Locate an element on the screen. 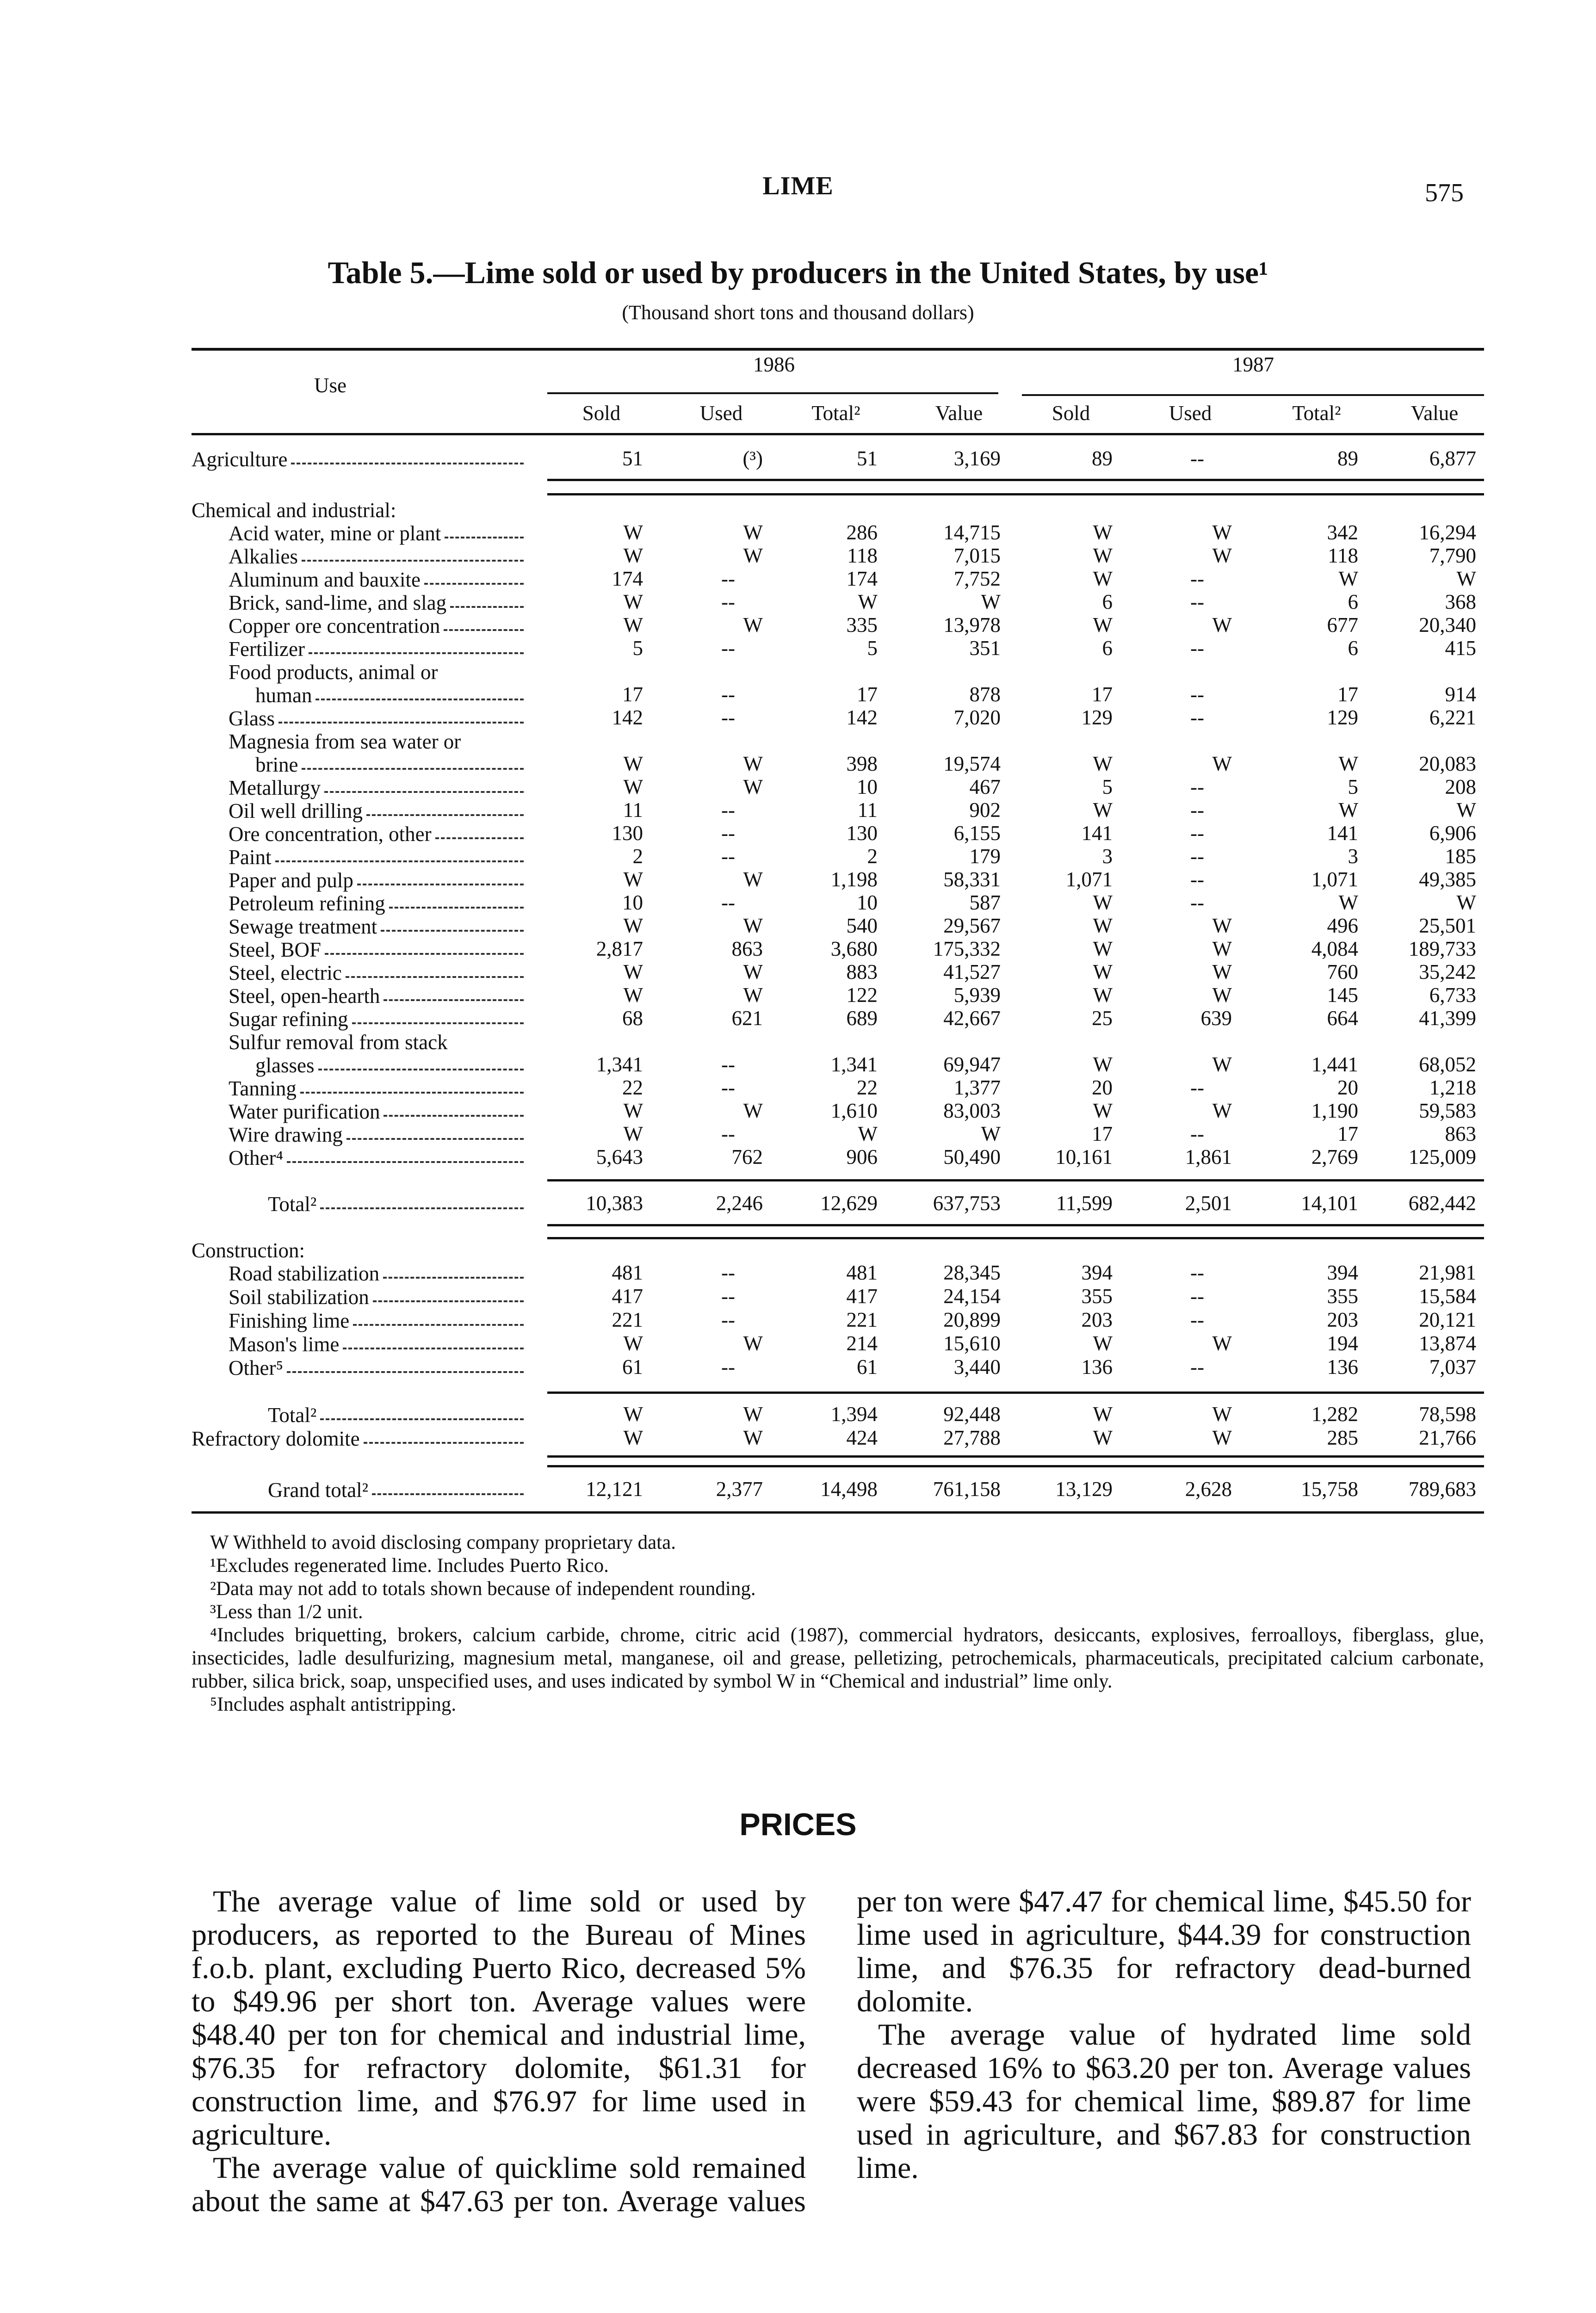  table-cell: 285 is located at coordinates (1343, 1437).